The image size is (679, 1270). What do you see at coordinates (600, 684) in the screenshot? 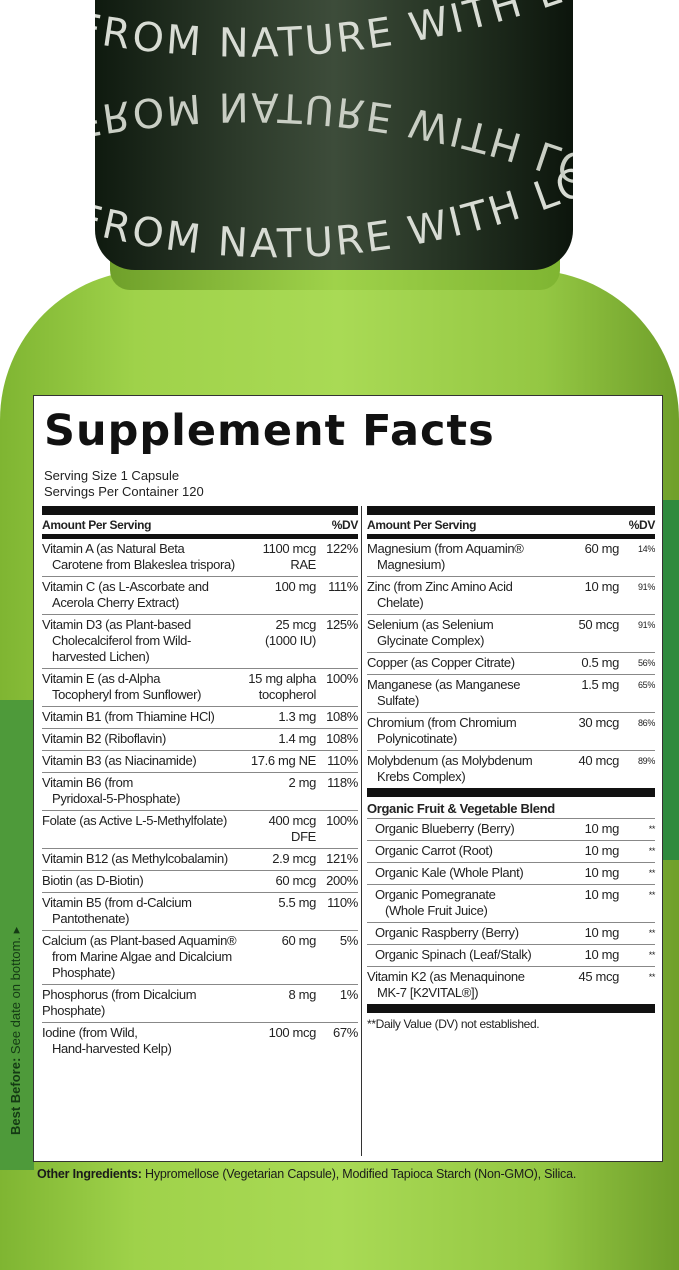
I see `nutrient-amount: 1.5 mg` at bounding box center [600, 684].